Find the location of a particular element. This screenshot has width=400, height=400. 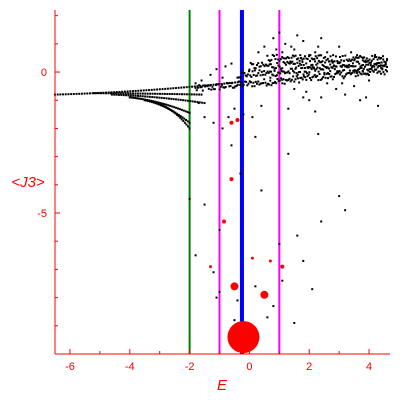

x-tick-label: -4 is located at coordinates (130, 367).